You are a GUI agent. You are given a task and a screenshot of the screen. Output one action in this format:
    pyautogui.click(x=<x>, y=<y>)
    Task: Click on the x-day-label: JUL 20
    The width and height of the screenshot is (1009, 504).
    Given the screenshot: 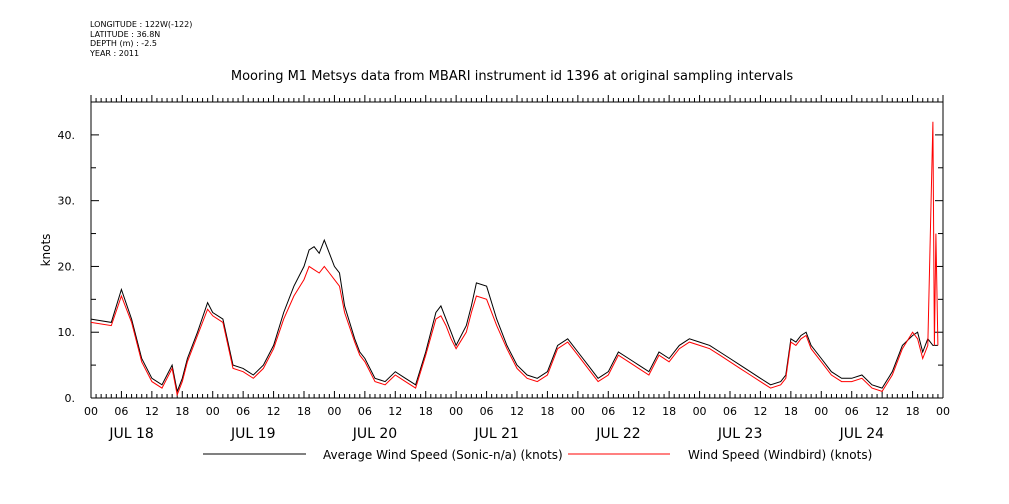 What is the action you would take?
    pyautogui.click(x=374, y=434)
    